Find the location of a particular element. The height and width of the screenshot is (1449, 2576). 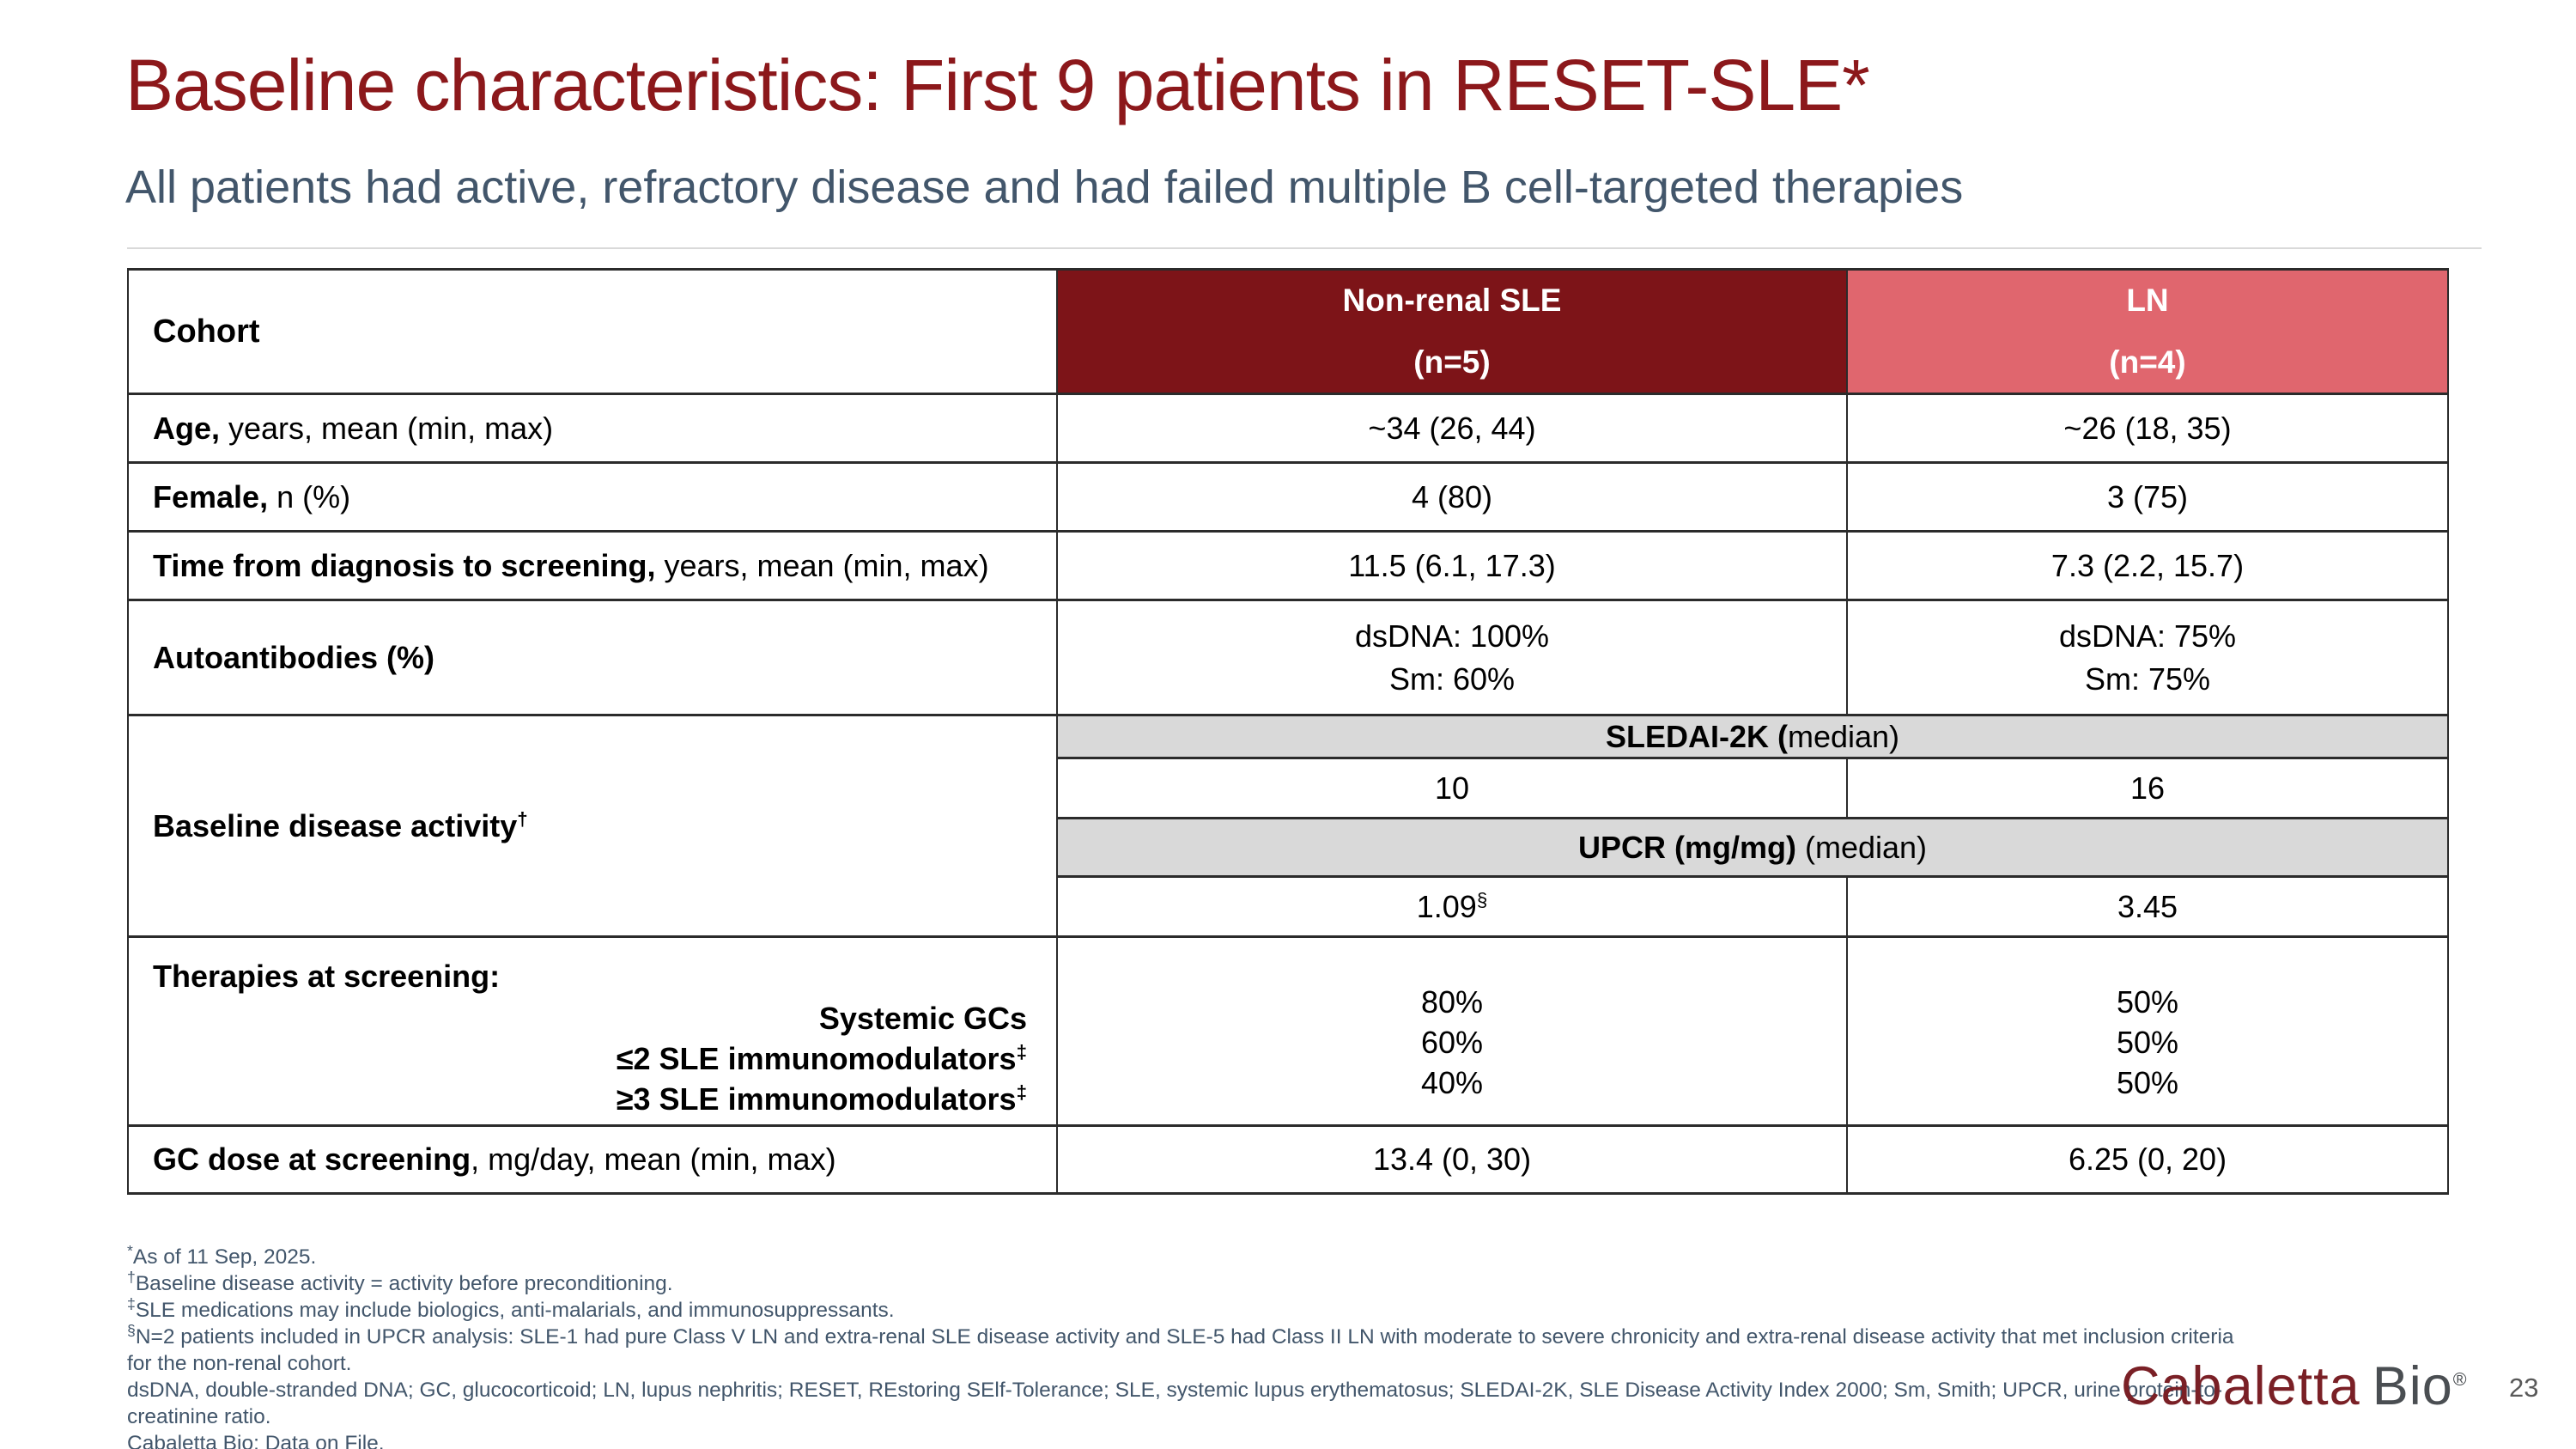

row-label-time-bold: Time from diagnosis to screening, is located at coordinates (404, 565).